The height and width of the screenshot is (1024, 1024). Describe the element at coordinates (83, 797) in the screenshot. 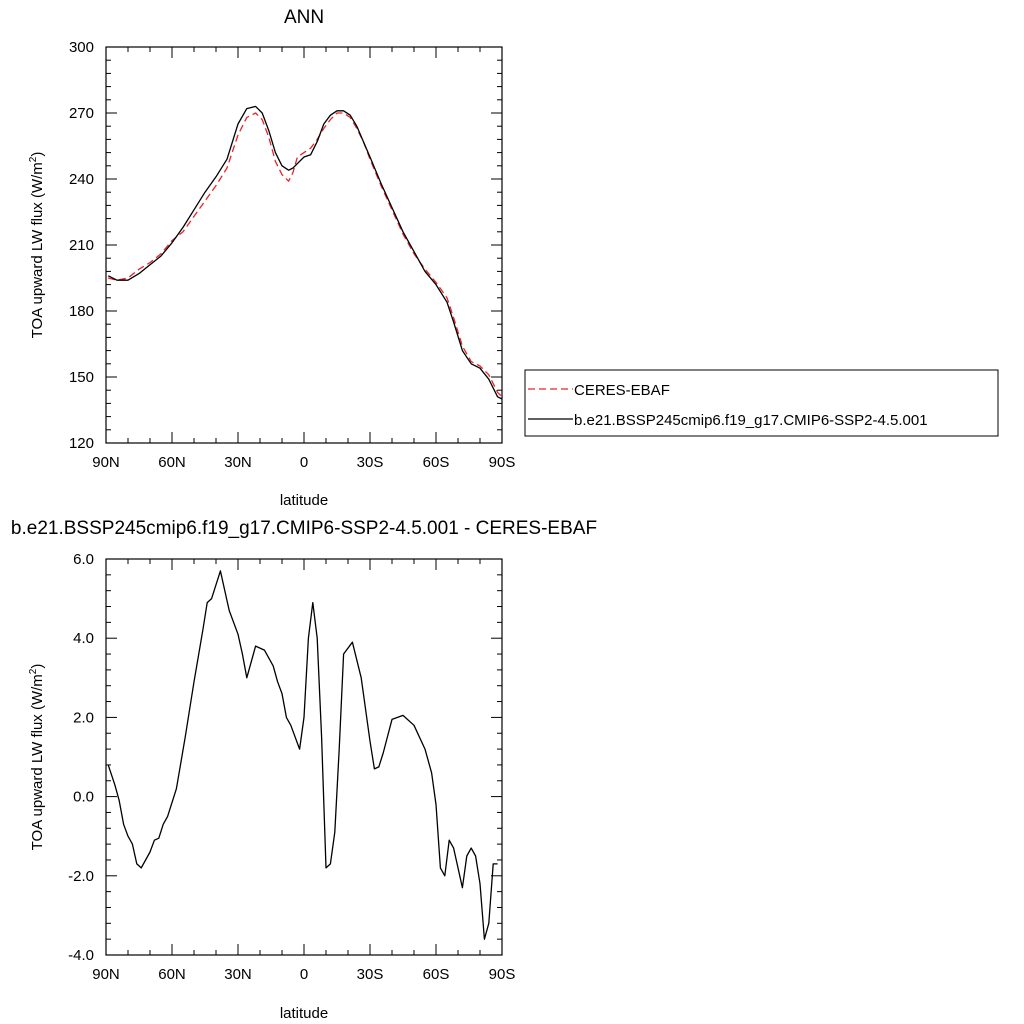

I see `y-tick-label: 0.0` at that location.